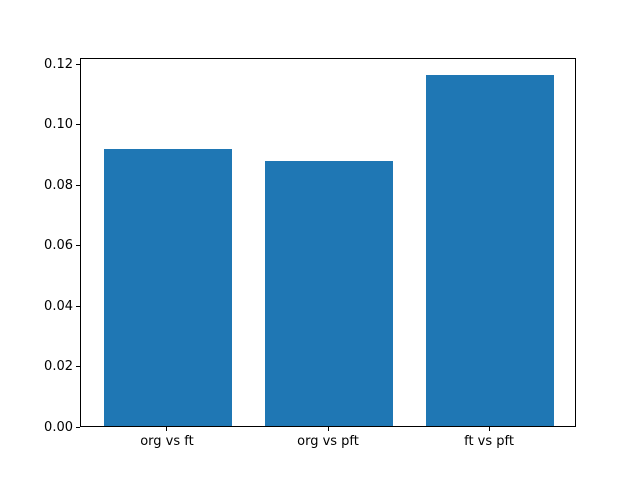  I want to click on bar-org-vs-ft, so click(168, 287).